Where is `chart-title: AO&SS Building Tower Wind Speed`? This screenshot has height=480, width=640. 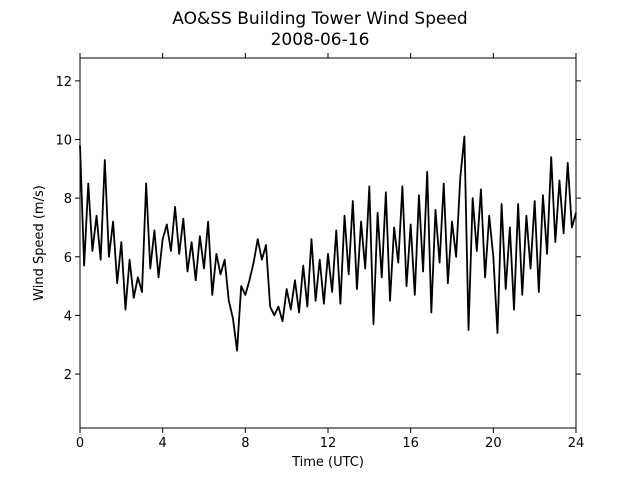 chart-title: AO&SS Building Tower Wind Speed is located at coordinates (319, 19).